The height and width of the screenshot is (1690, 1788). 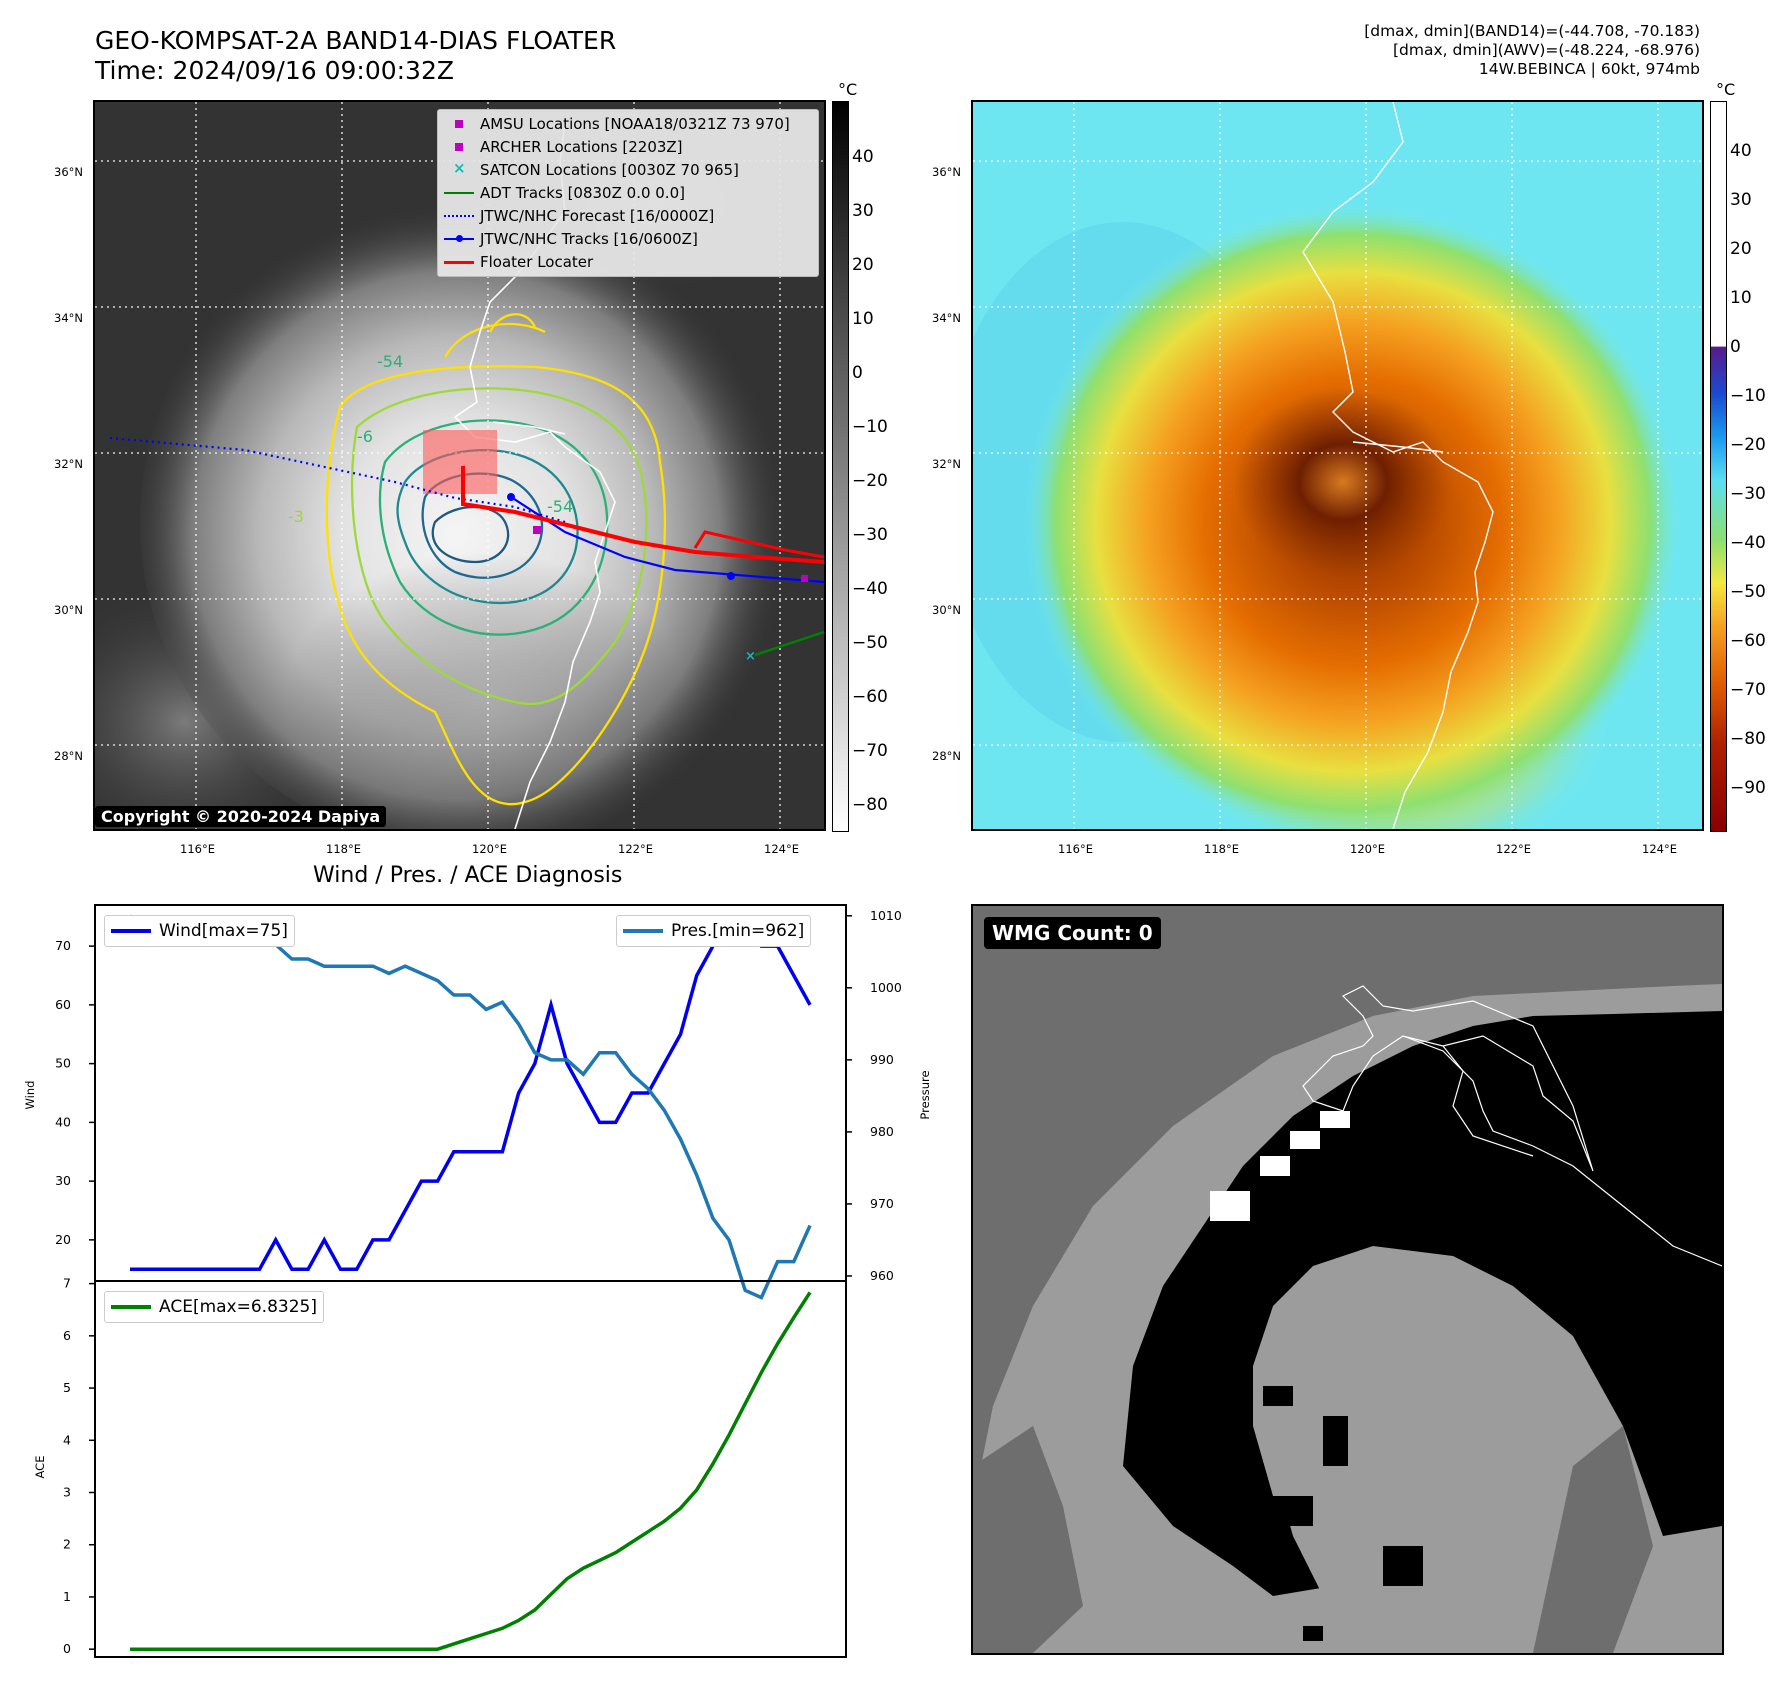 What do you see at coordinates (882, 1131) in the screenshot?
I see `y-tick-label: 980` at bounding box center [882, 1131].